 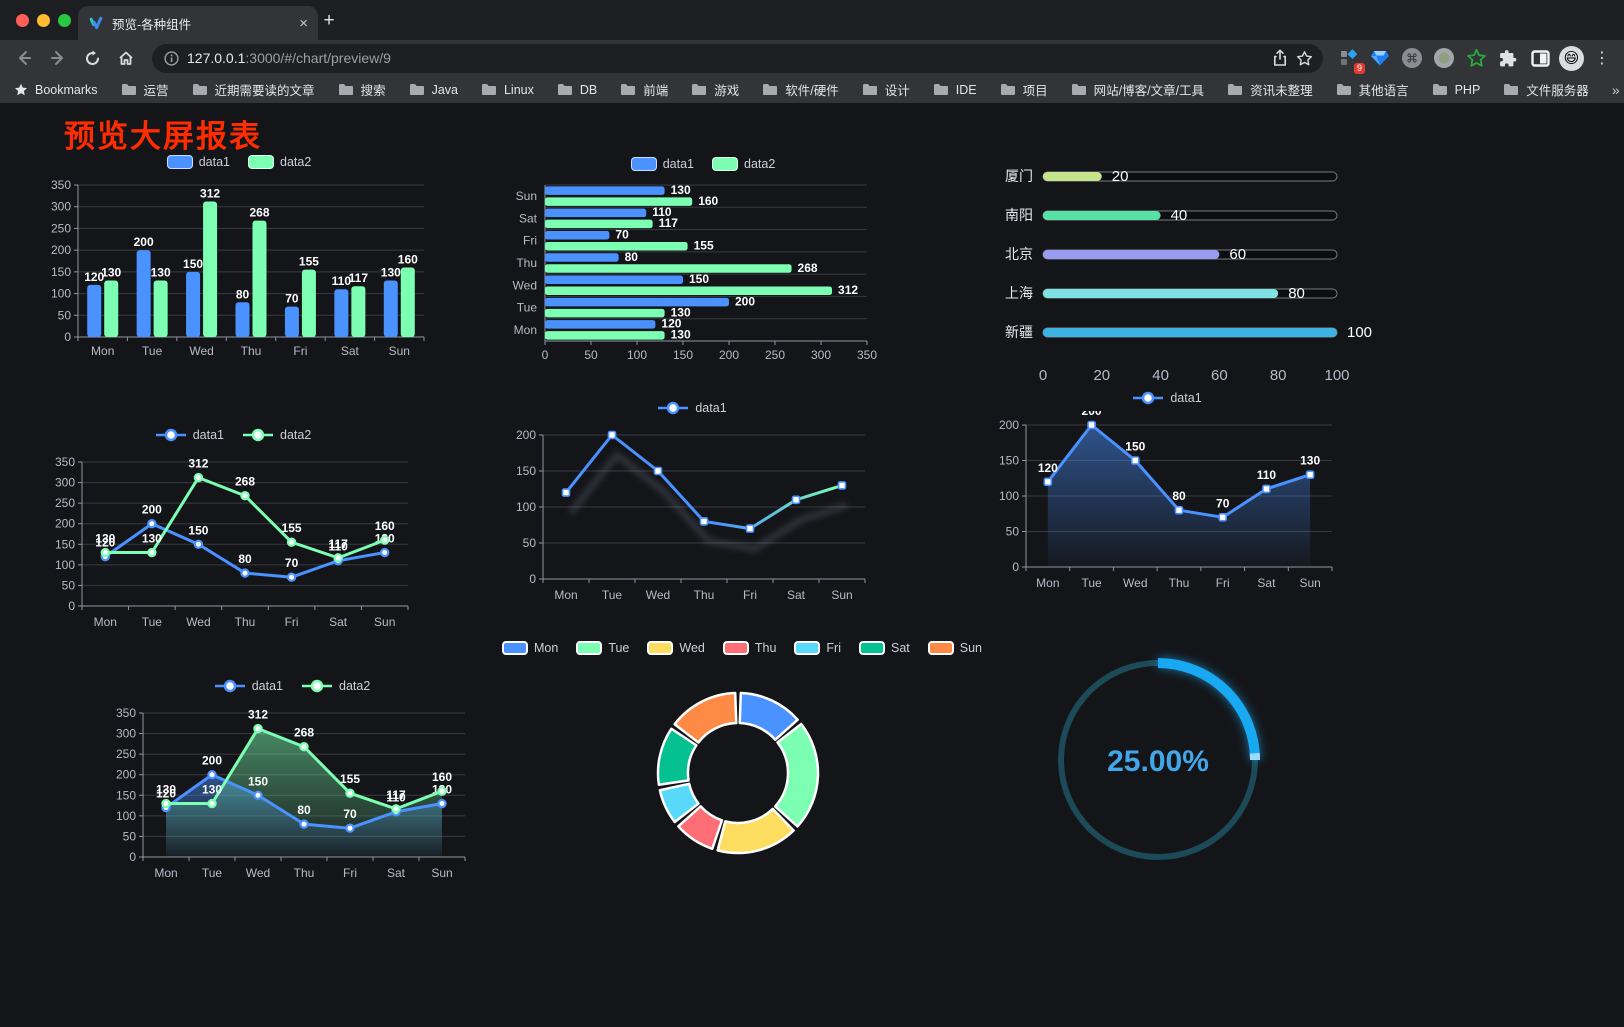 I want to click on bookmark-item: 搜索, so click(x=362, y=89).